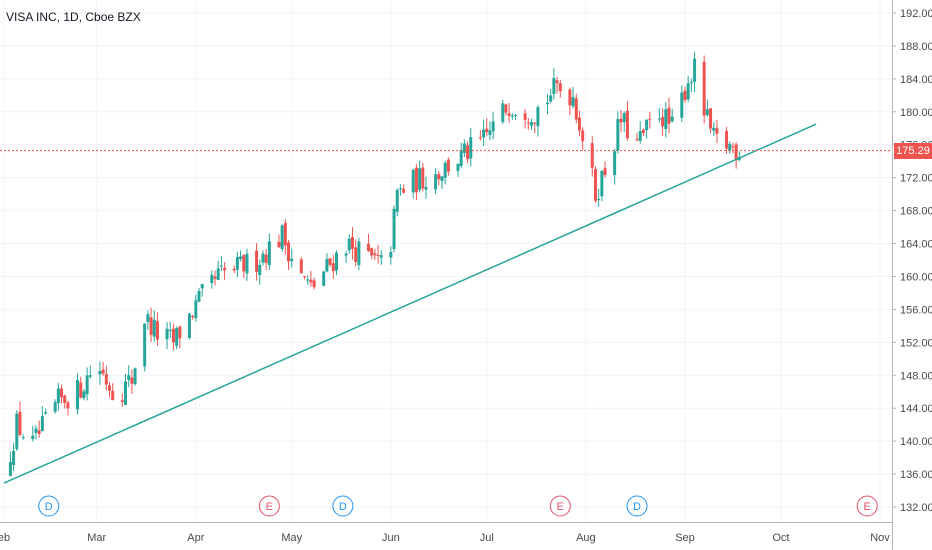  I want to click on y-tick-label: 172.00, so click(916, 179).